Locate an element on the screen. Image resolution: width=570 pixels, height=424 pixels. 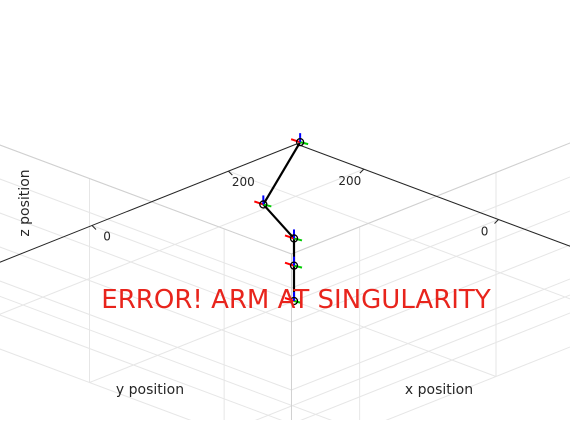
y-axis-label: y position is located at coordinates (150, 390).